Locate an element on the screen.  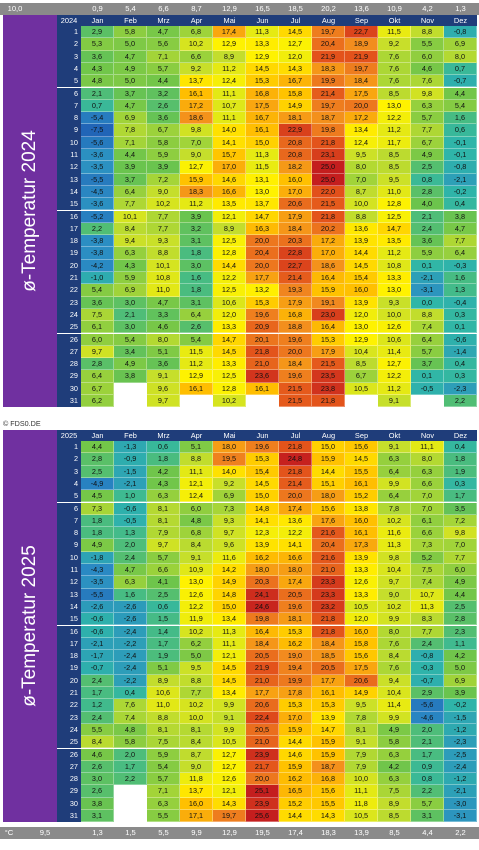
temperature-cell: 1,7 is located at coordinates (97, 693).